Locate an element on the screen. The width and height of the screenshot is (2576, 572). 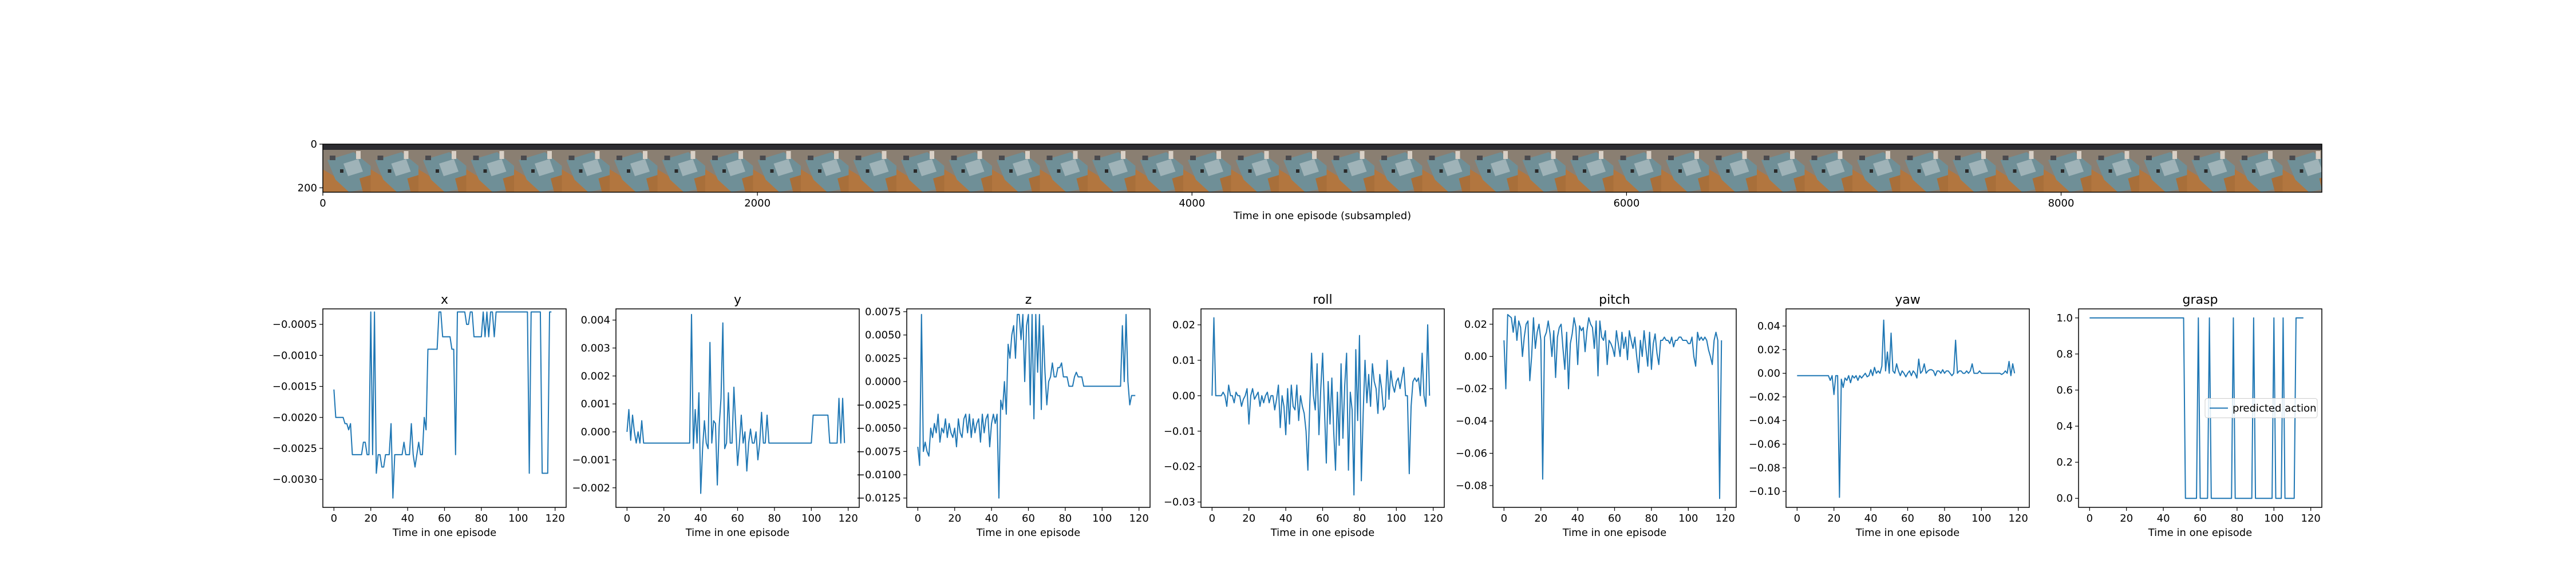
y-tick-label: −0.0050 is located at coordinates (878, 429).